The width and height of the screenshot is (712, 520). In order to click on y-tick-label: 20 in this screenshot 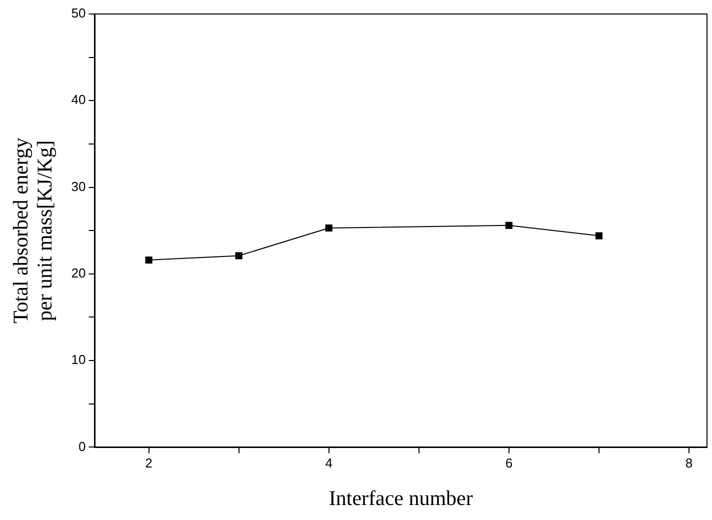, I will do `click(78, 273)`.